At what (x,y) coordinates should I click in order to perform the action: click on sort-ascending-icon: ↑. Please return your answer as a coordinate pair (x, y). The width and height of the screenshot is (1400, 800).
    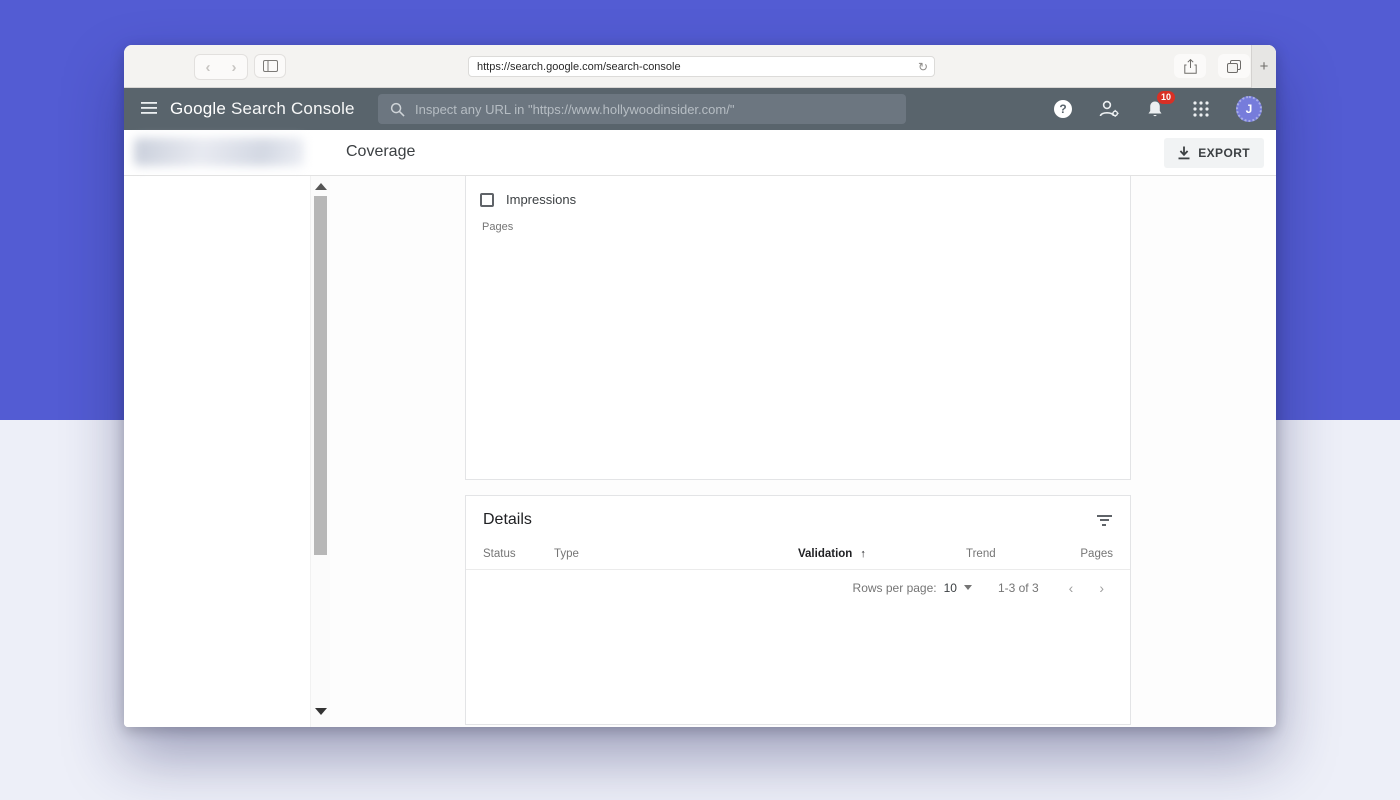
    Looking at the image, I should click on (863, 554).